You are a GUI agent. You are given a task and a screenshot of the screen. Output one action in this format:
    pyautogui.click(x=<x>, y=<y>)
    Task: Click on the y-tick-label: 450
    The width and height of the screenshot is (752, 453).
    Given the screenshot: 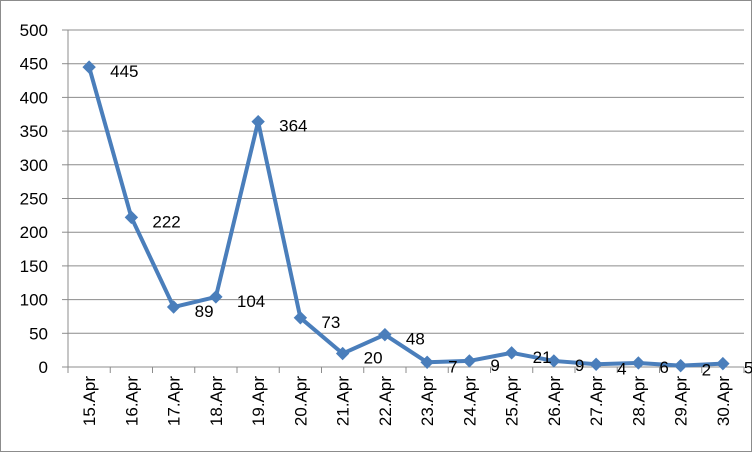 What is the action you would take?
    pyautogui.click(x=34, y=64)
    